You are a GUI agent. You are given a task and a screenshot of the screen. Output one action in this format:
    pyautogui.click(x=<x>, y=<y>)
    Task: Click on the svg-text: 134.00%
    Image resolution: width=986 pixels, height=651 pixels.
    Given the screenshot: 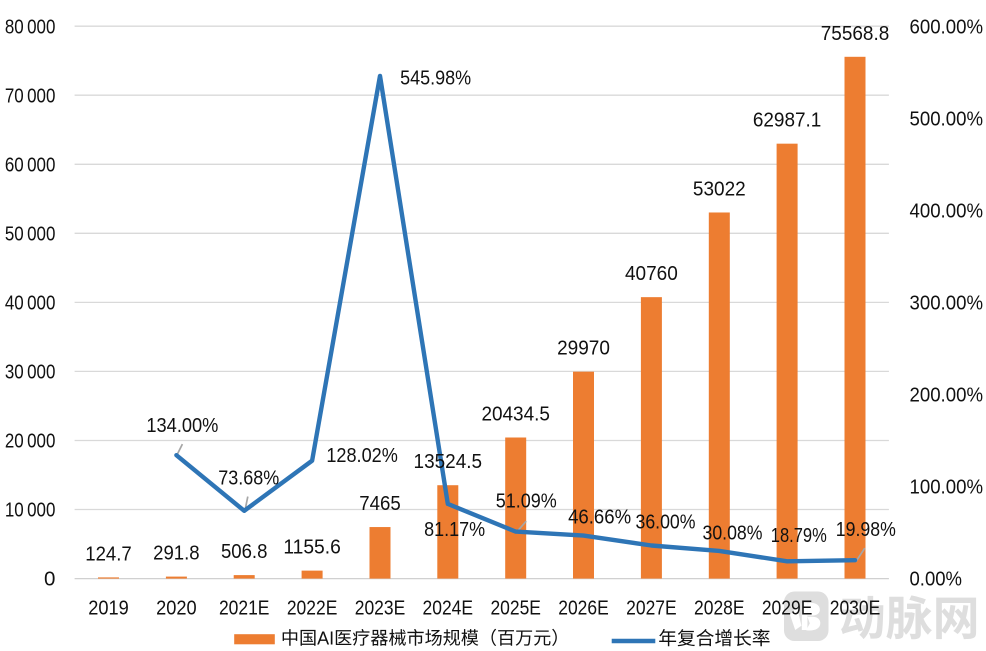 What is the action you would take?
    pyautogui.click(x=182, y=425)
    